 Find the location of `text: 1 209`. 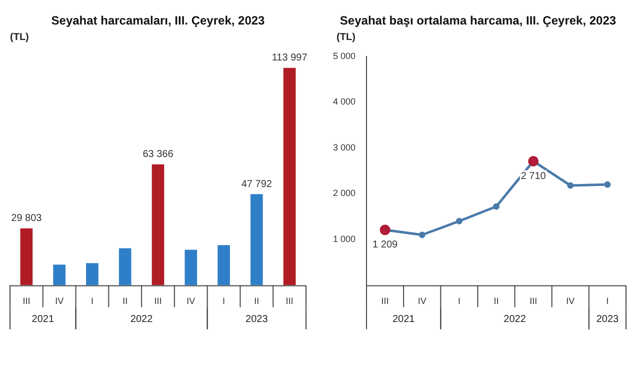

text: 1 209 is located at coordinates (385, 245).